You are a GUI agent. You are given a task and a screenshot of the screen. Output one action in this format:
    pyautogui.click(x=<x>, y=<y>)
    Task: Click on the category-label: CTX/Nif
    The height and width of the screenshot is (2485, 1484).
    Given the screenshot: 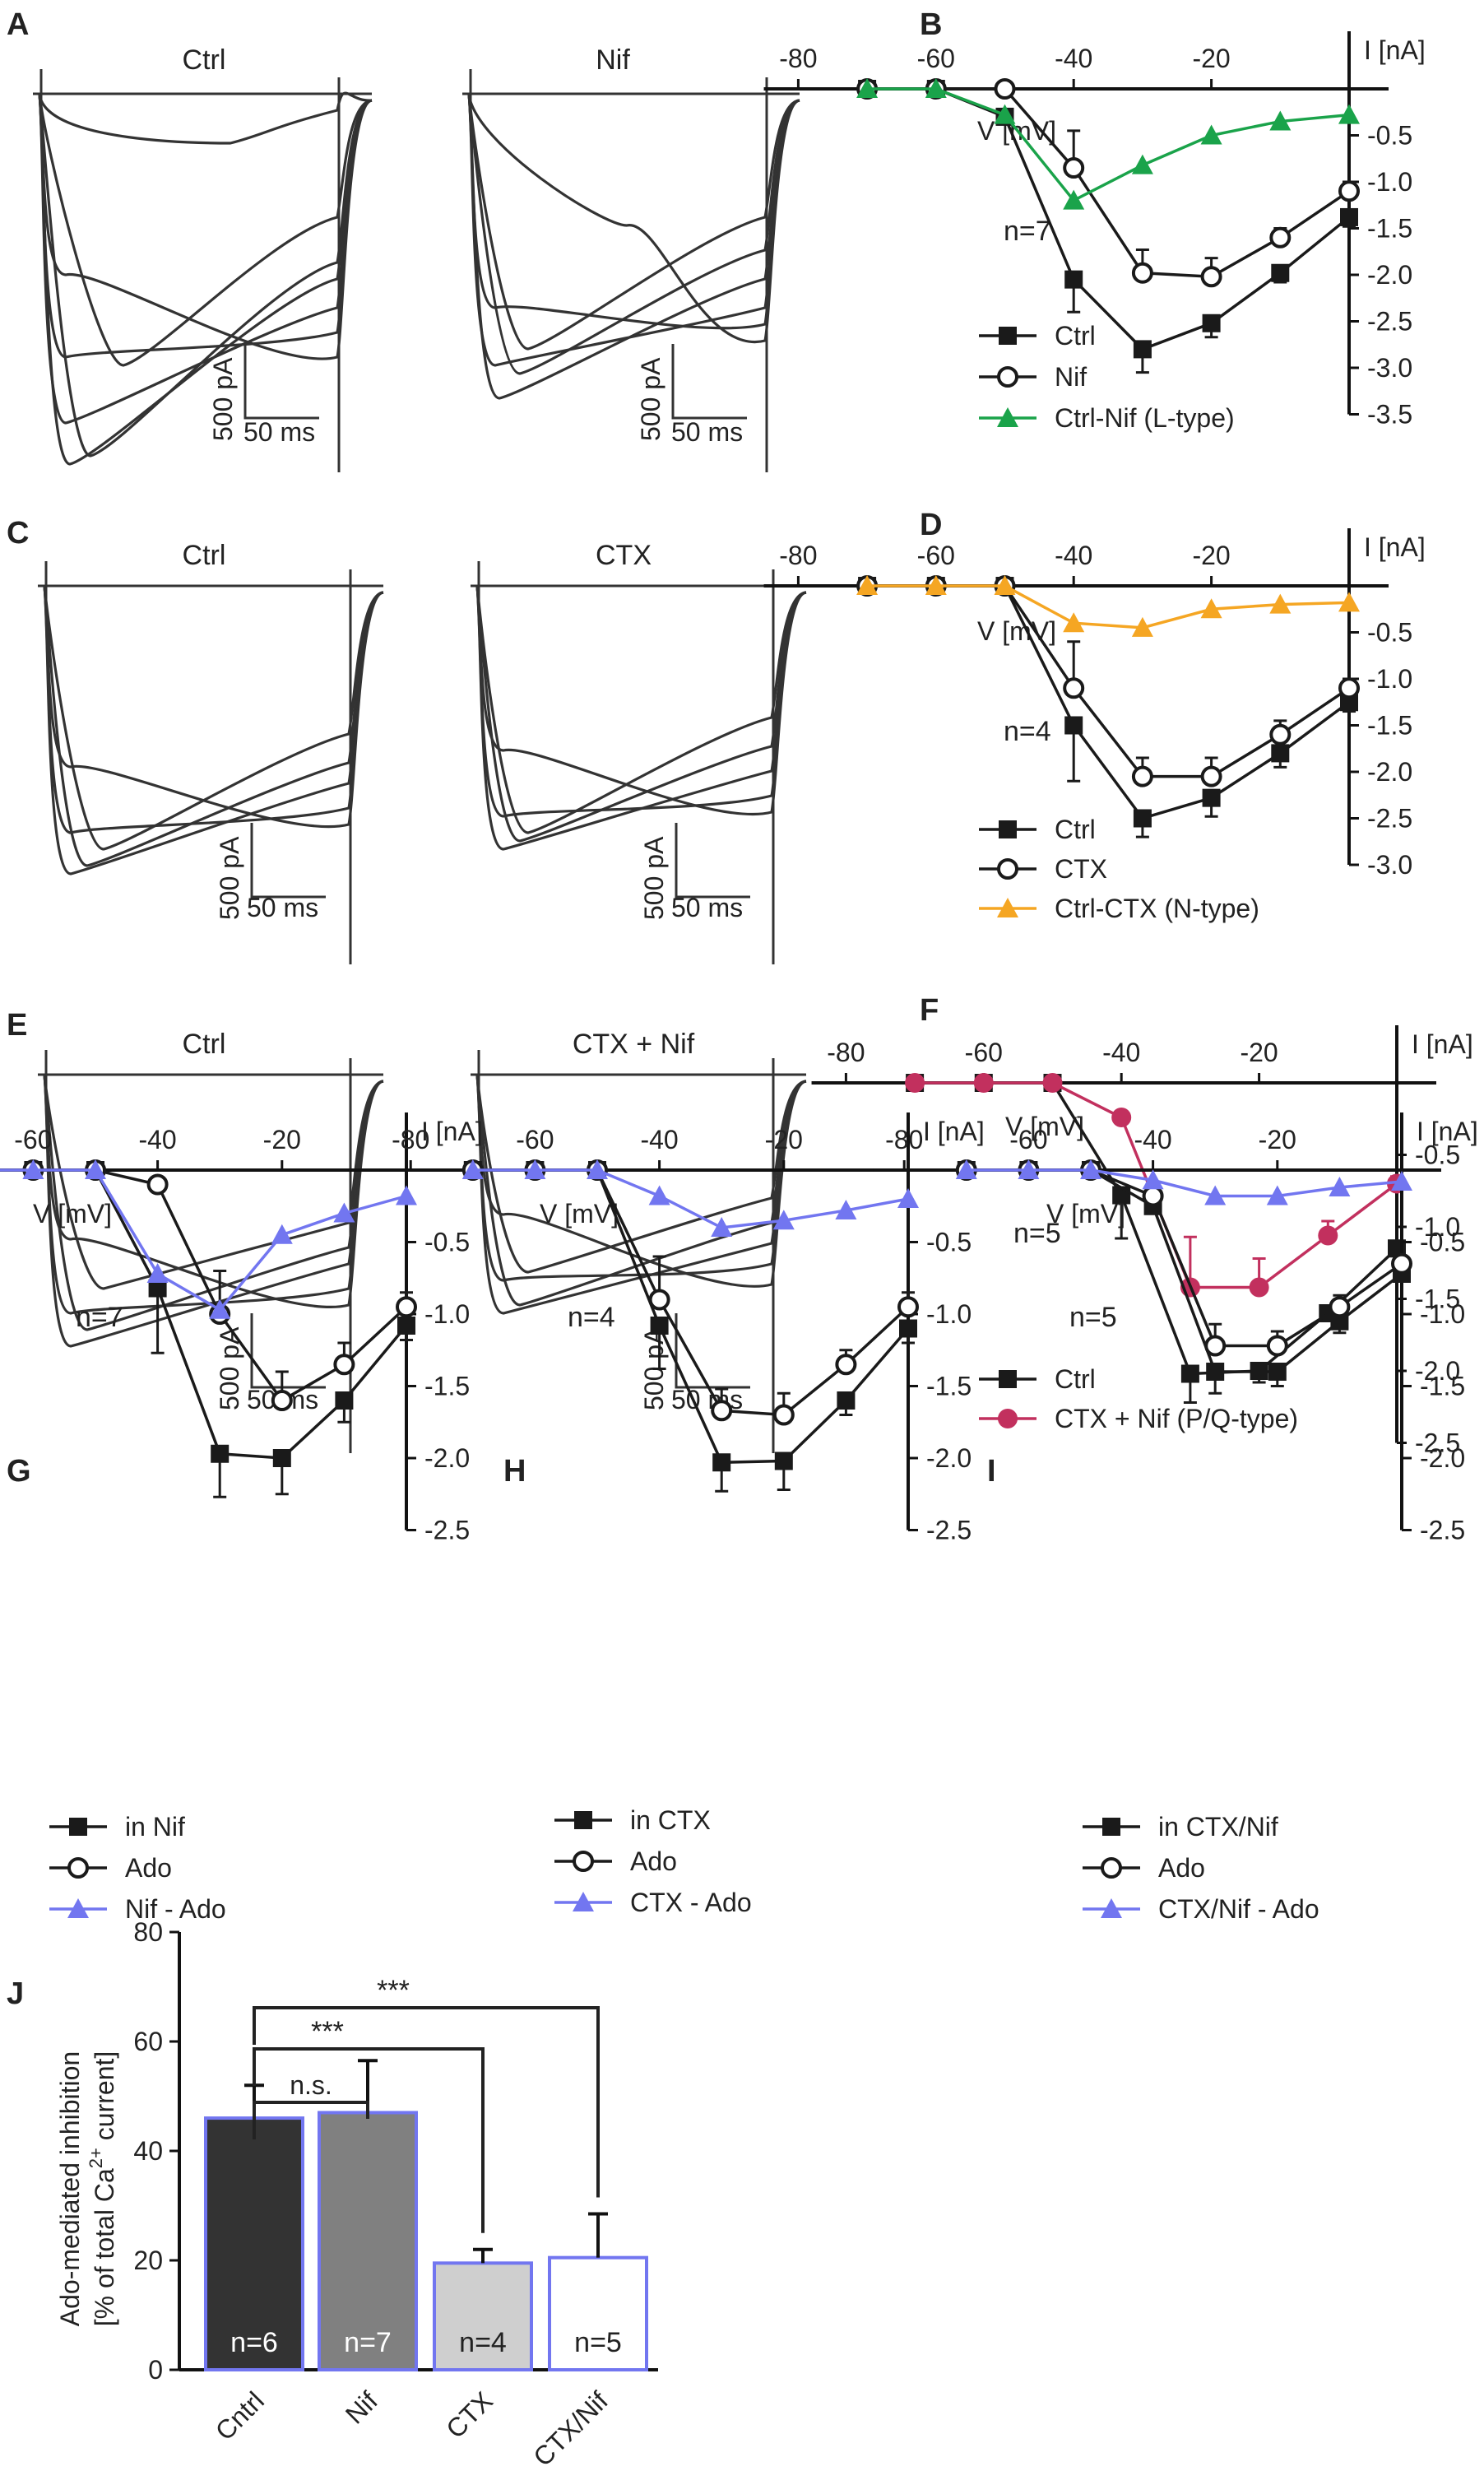 What is the action you would take?
    pyautogui.click(x=570, y=2428)
    